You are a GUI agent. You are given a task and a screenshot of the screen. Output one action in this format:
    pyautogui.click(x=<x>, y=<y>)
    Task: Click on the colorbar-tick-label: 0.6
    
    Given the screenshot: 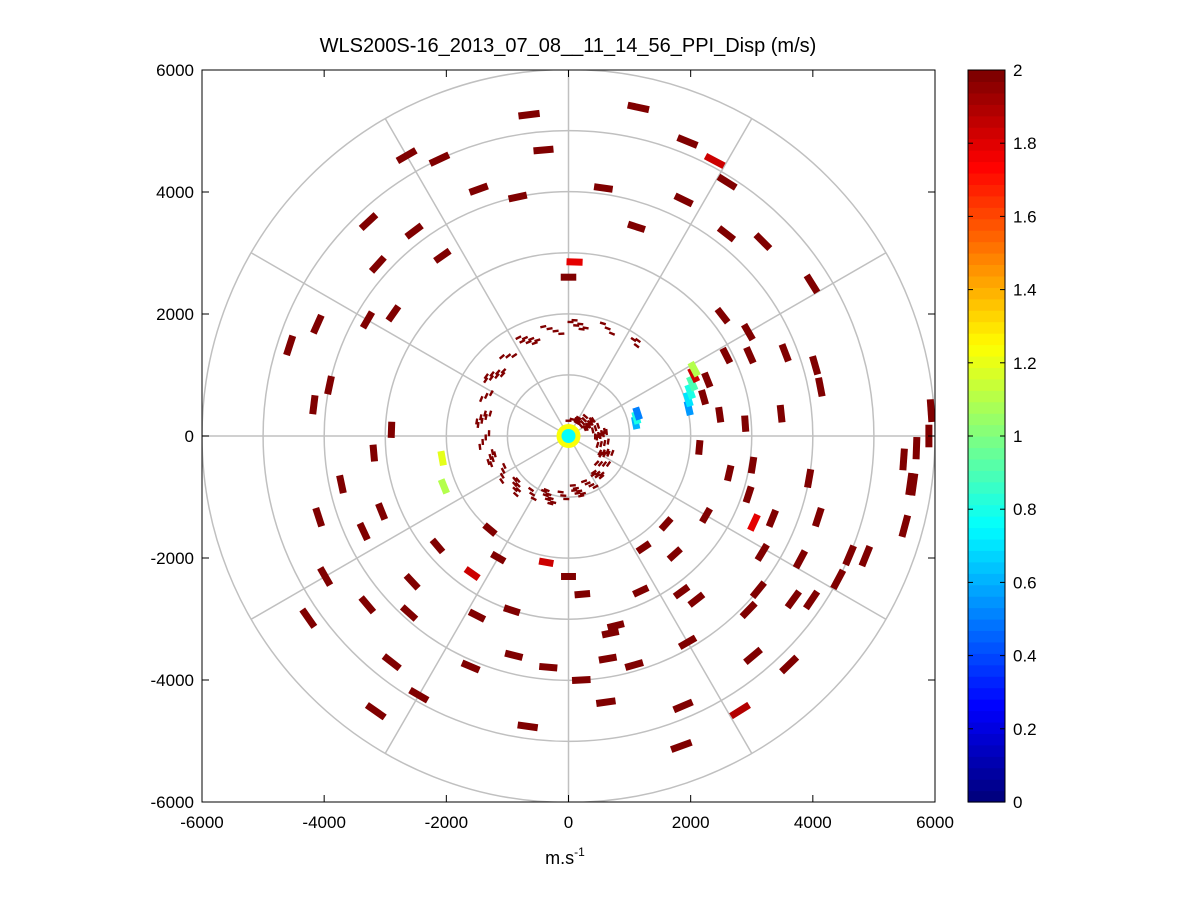 What is the action you would take?
    pyautogui.click(x=1025, y=582)
    